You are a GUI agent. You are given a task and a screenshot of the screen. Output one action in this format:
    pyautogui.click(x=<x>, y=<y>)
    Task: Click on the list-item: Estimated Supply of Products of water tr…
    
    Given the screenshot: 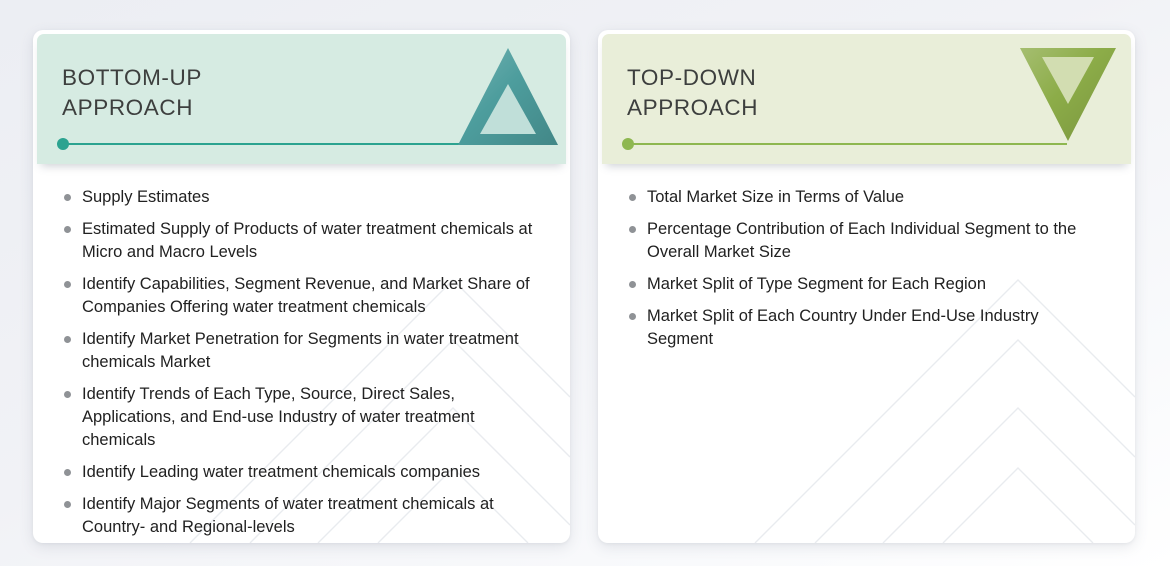 What is the action you would take?
    pyautogui.click(x=304, y=241)
    